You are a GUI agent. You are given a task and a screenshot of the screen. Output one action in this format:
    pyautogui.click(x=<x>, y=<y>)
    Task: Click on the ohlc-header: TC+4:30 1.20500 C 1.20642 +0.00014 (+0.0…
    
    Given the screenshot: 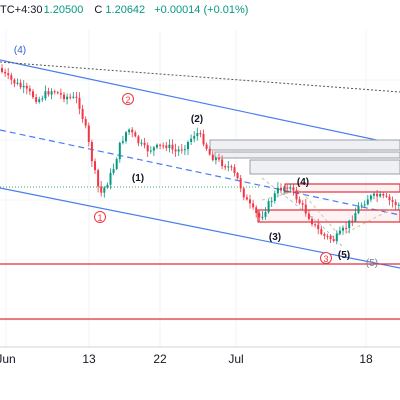 What is the action you would take?
    pyautogui.click(x=124, y=10)
    